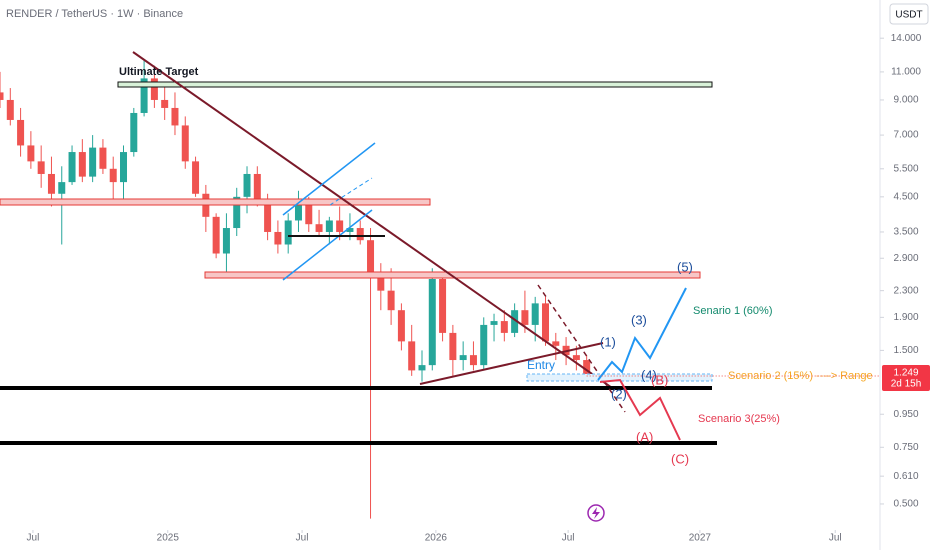  I want to click on wave-label: (3), so click(639, 319).